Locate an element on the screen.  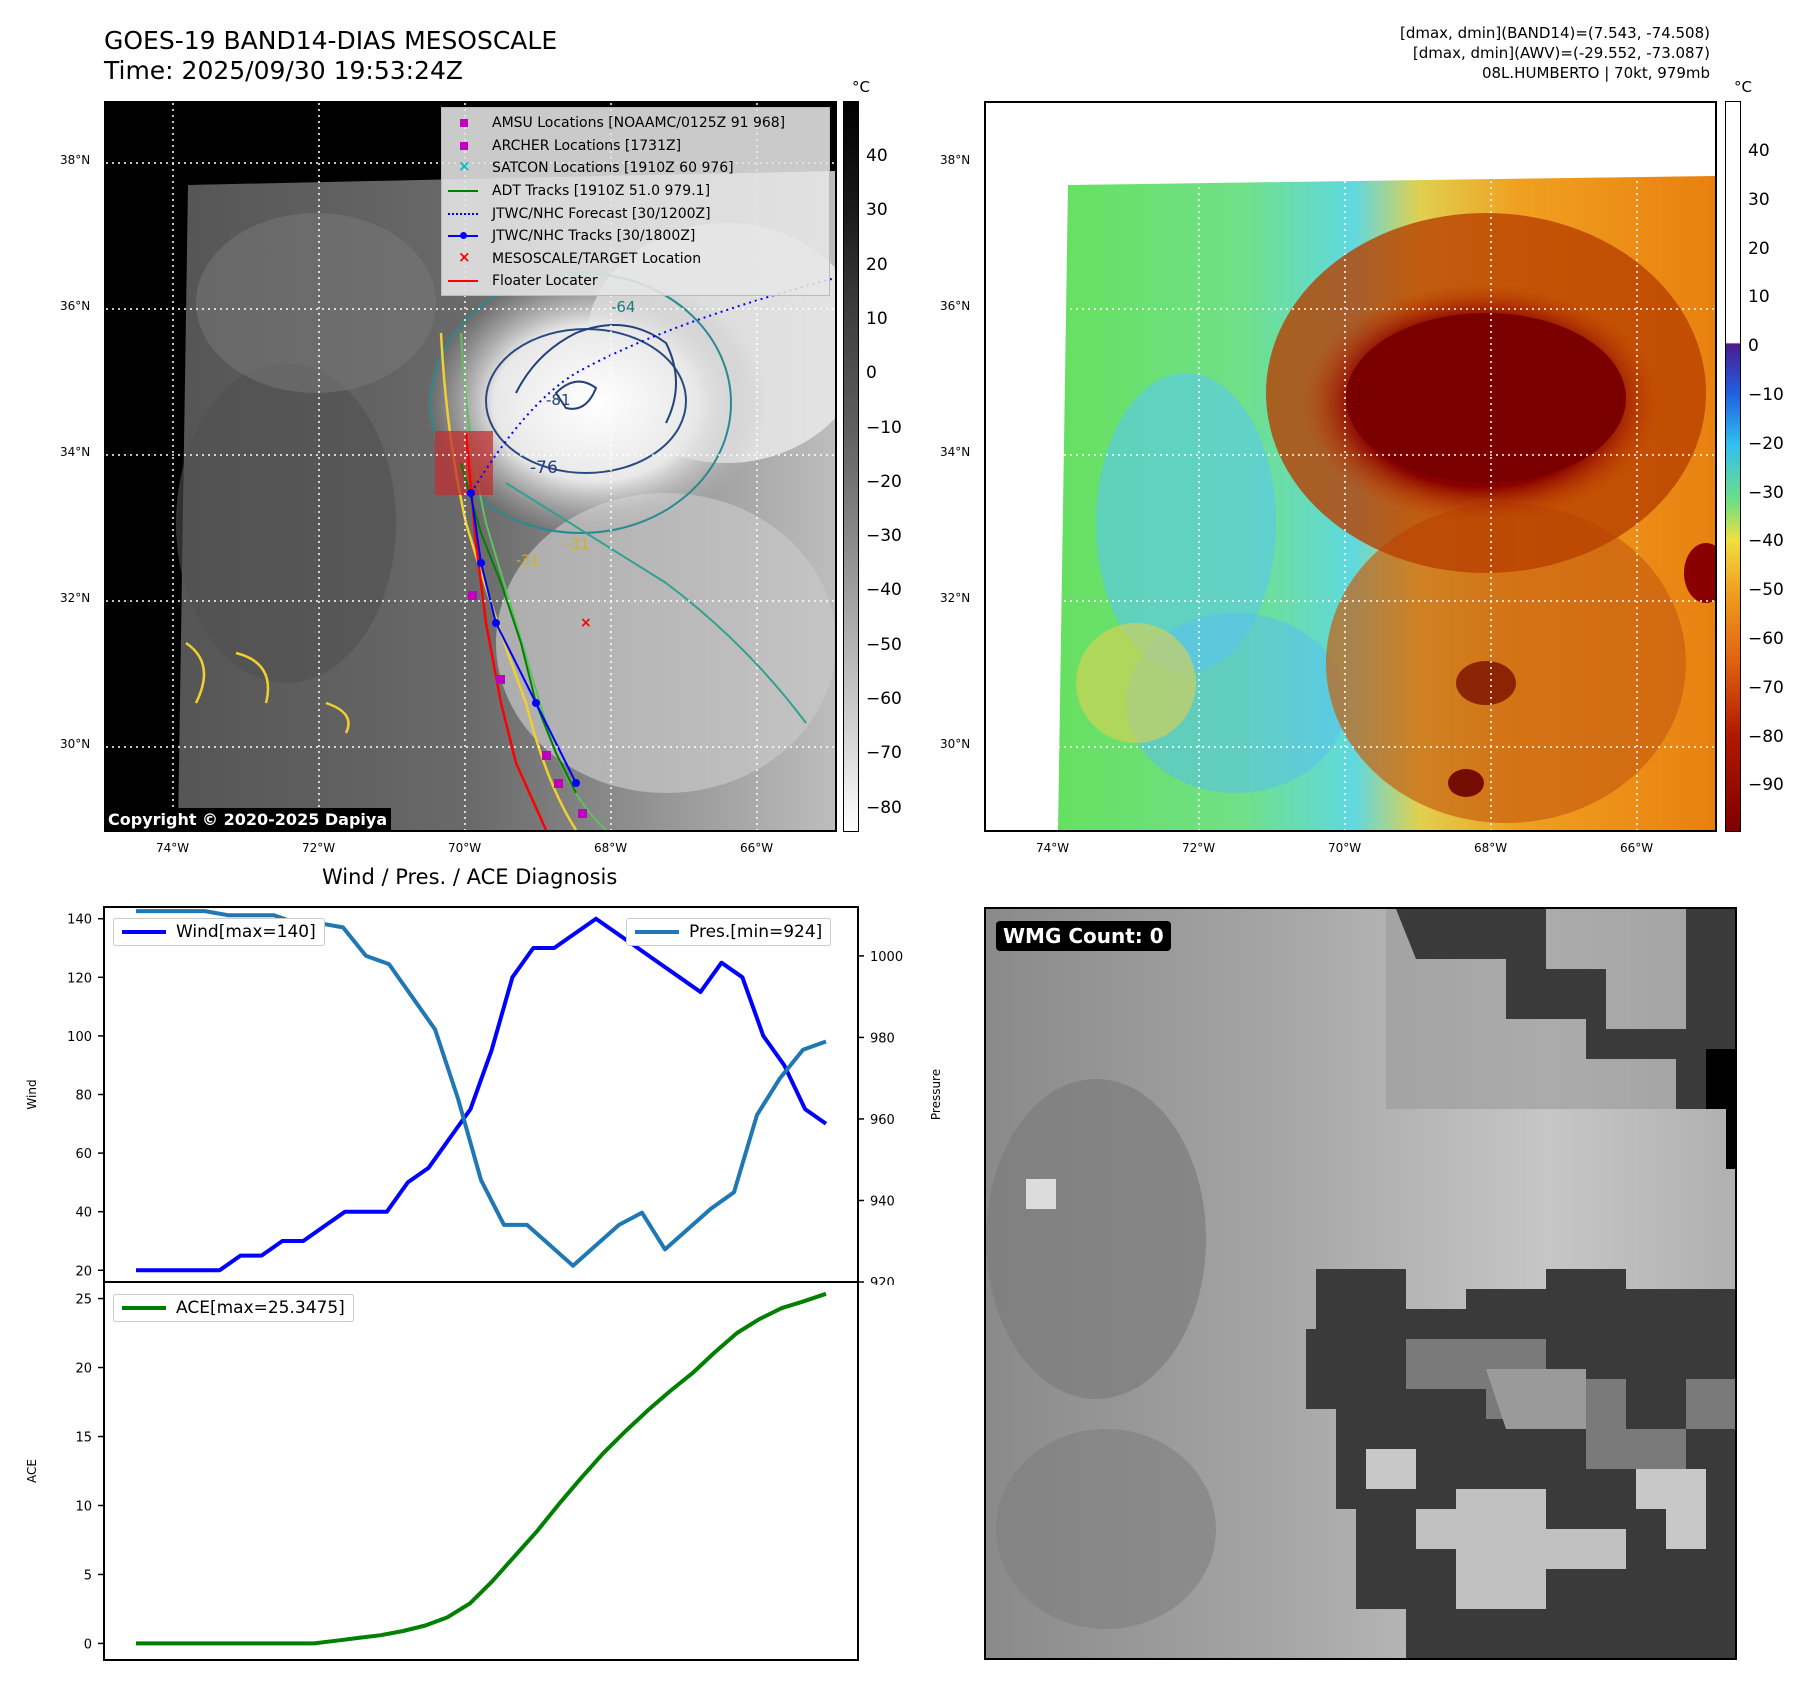
chart-time: Time: 2025/09/30 19:53:24Z is located at coordinates (283, 70).